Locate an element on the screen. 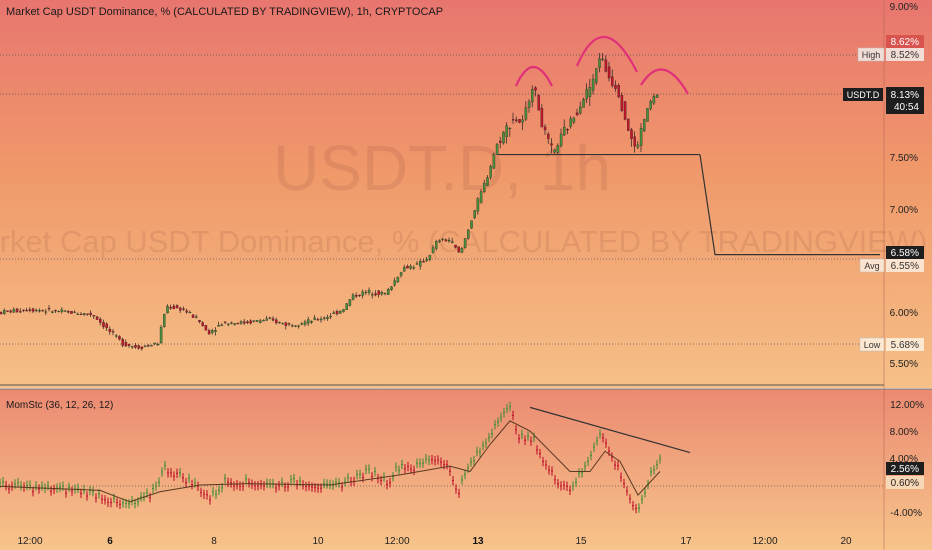 The width and height of the screenshot is (932, 550). oscillator-axis: 12.00% 8.00% 4.00% -4.00% is located at coordinates (907, 459).